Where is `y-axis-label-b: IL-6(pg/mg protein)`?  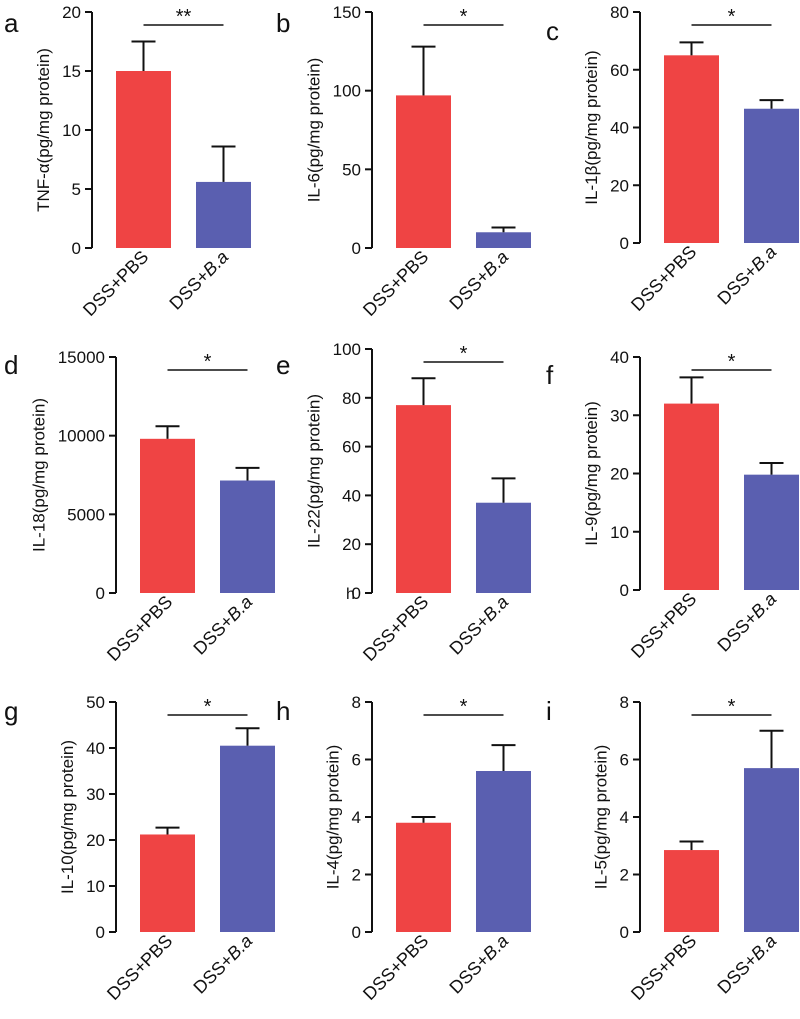 y-axis-label-b: IL-6(pg/mg protein) is located at coordinates (314, 130).